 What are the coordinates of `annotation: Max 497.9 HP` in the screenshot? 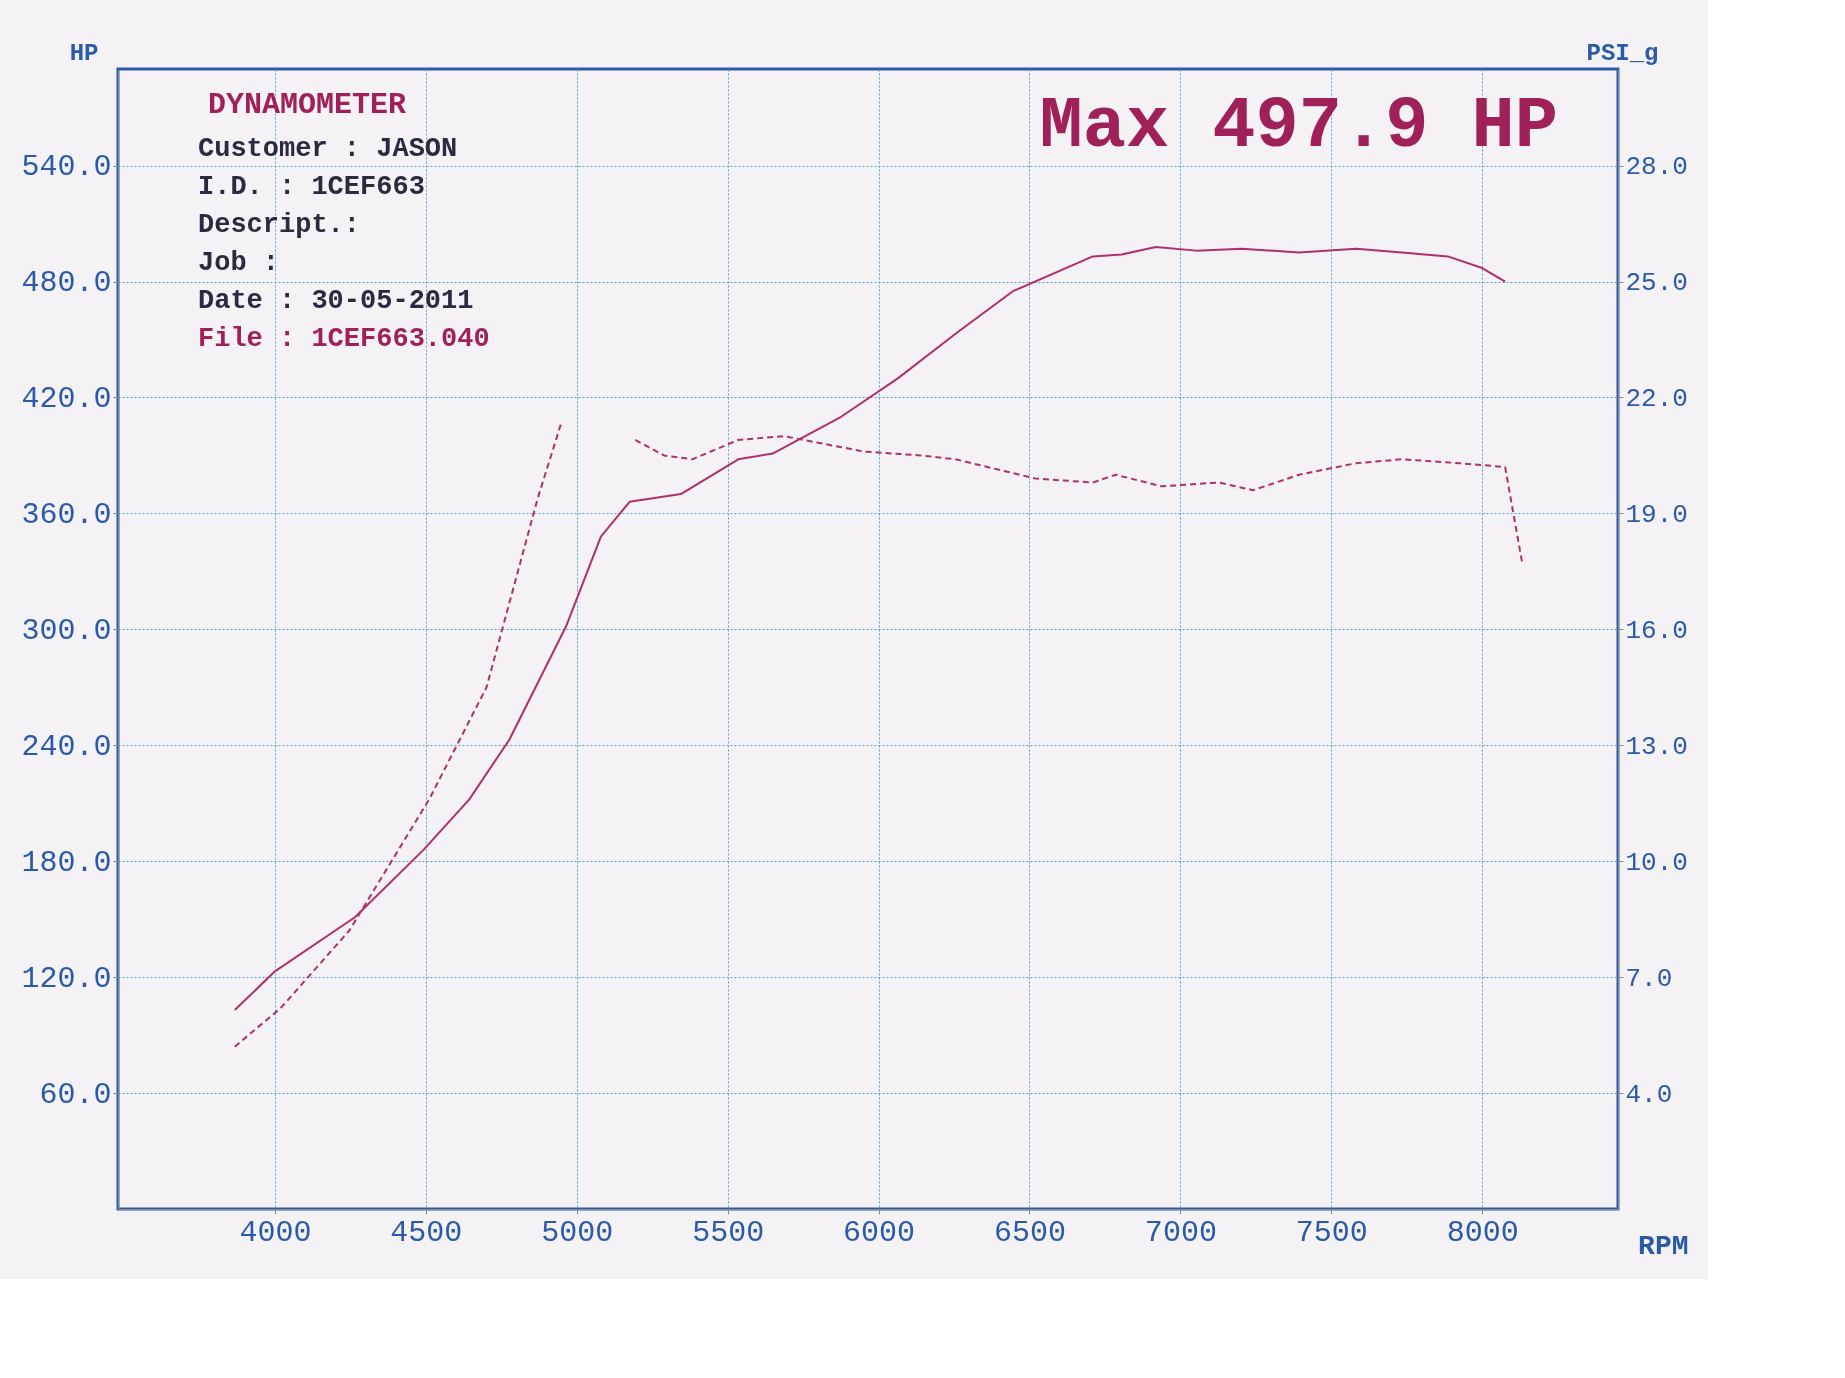 It's located at (1298, 127).